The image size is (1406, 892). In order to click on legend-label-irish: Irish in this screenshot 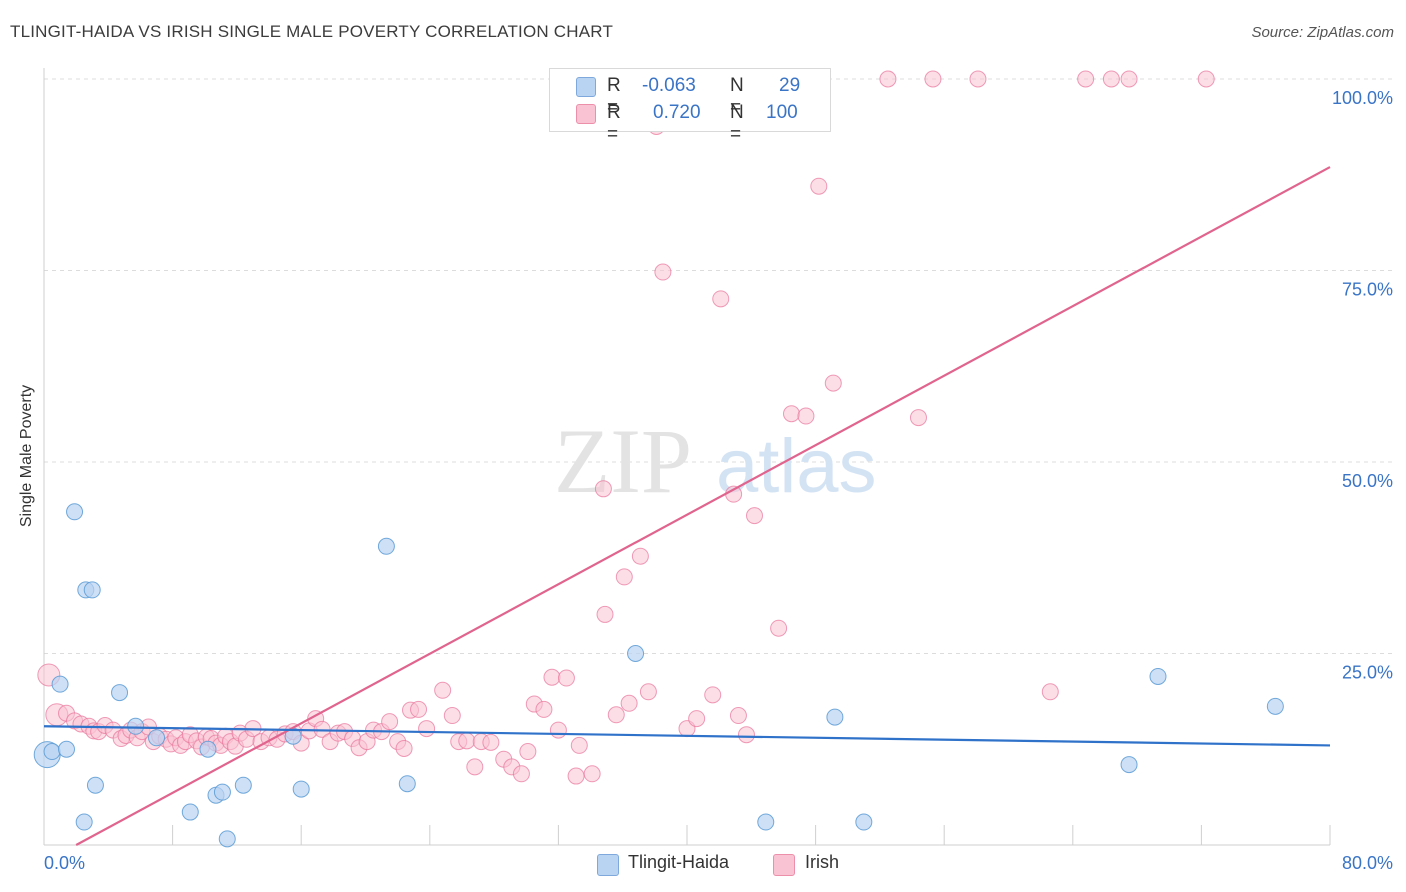, I will do `click(822, 862)`.